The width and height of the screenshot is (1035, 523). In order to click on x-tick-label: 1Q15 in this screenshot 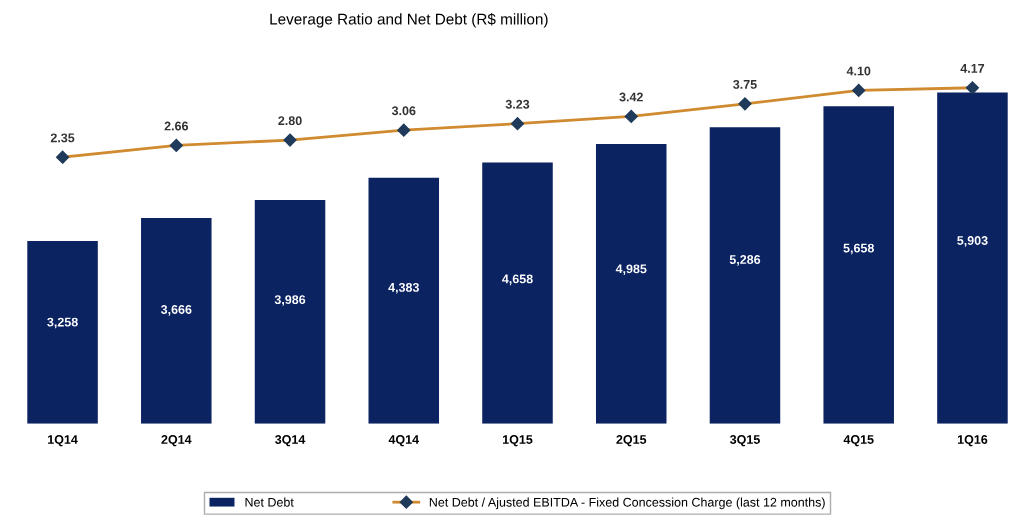, I will do `click(518, 441)`.